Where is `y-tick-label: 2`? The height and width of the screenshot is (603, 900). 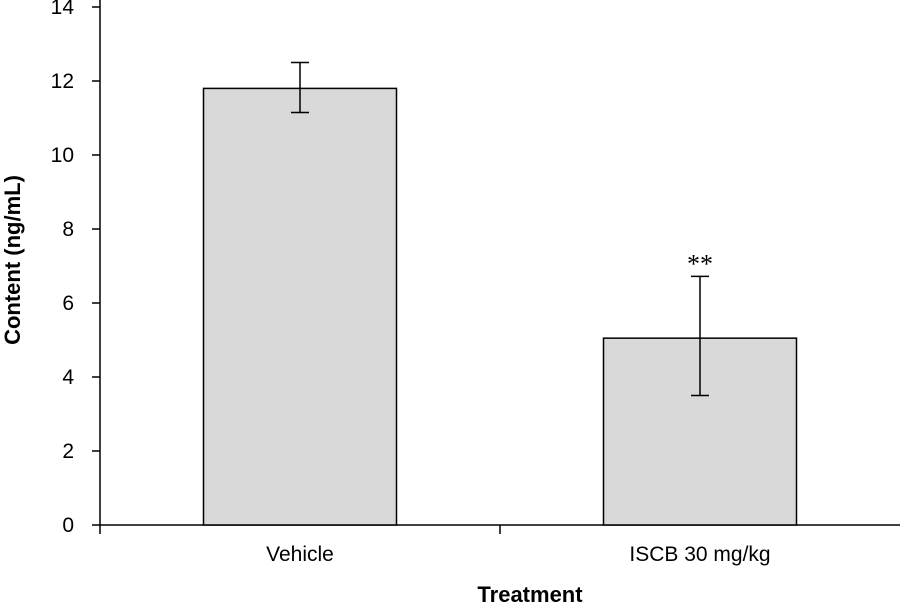
y-tick-label: 2 is located at coordinates (68, 451).